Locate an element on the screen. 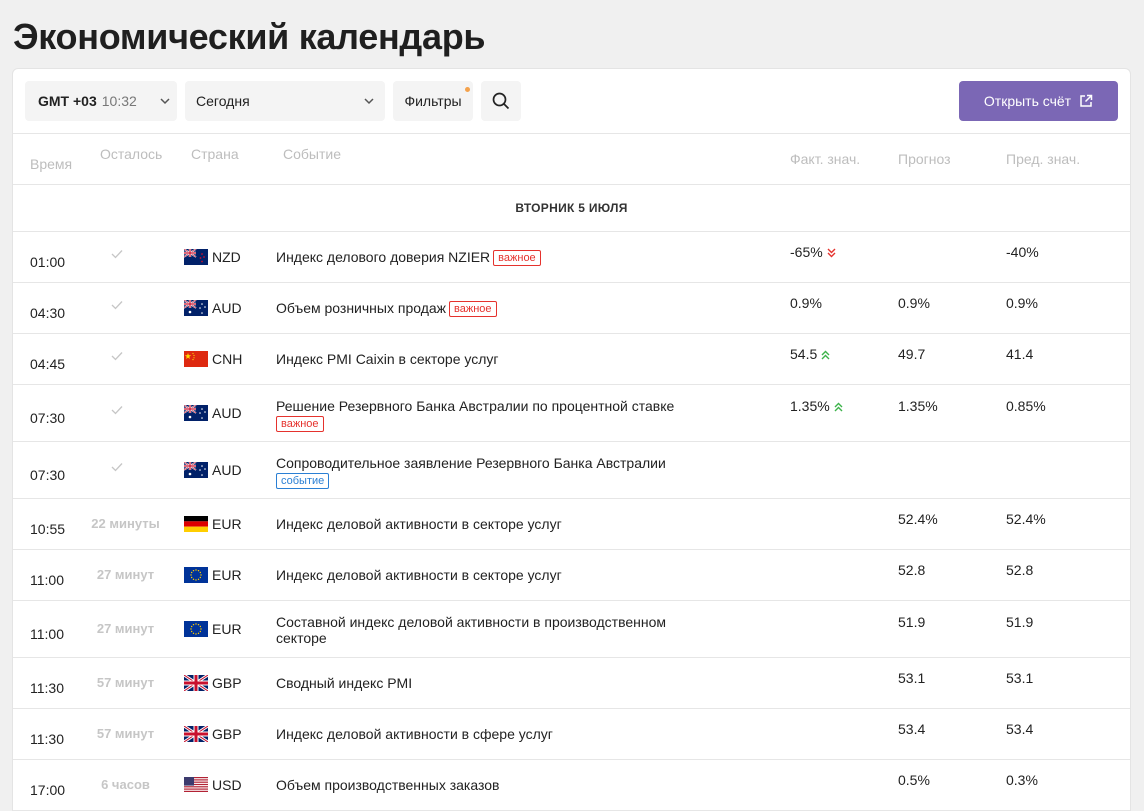 The height and width of the screenshot is (811, 1144). time-left: 27 минут is located at coordinates (125, 574).